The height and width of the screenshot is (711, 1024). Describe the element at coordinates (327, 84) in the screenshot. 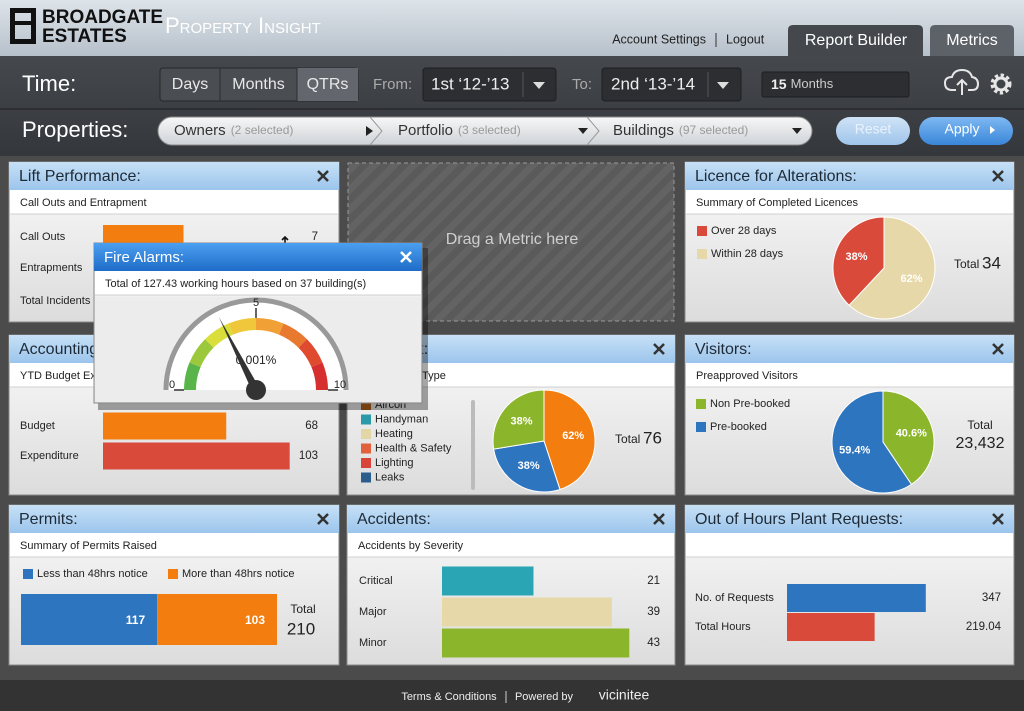

I see `period-selected` at that location.